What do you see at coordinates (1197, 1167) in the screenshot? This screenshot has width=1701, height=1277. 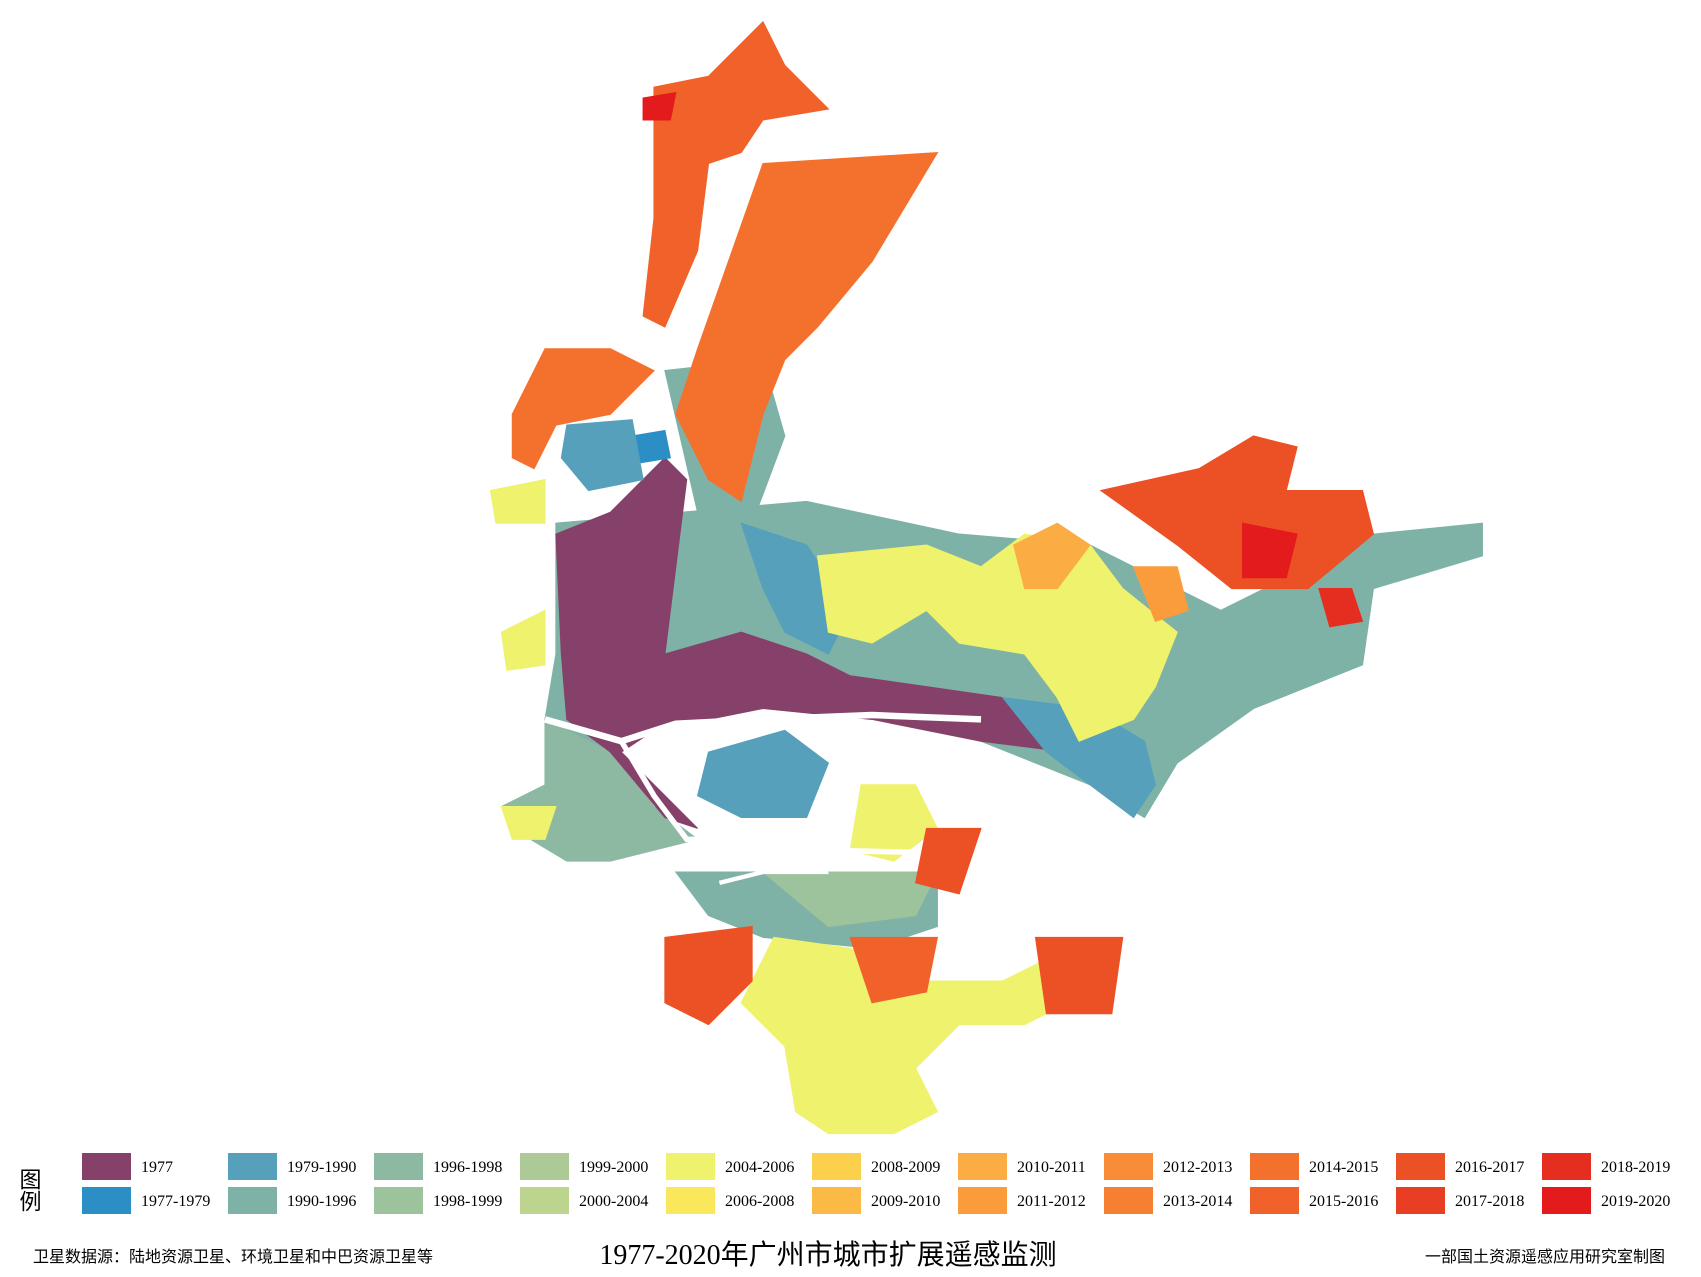 I see `legend-label: 2012-2013` at bounding box center [1197, 1167].